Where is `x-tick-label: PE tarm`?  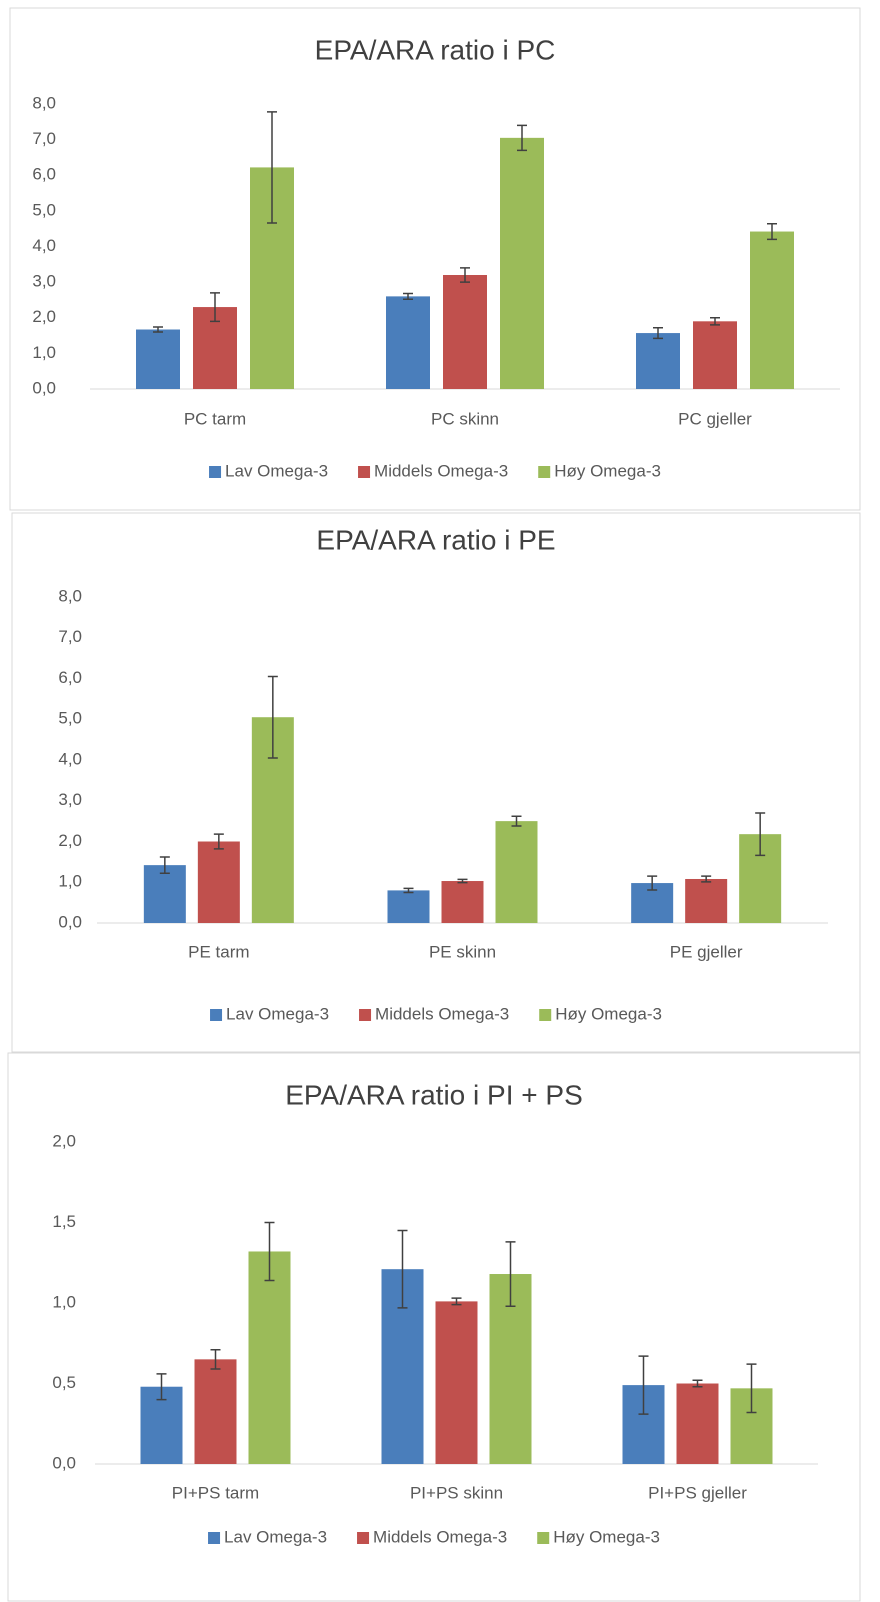 x-tick-label: PE tarm is located at coordinates (218, 951).